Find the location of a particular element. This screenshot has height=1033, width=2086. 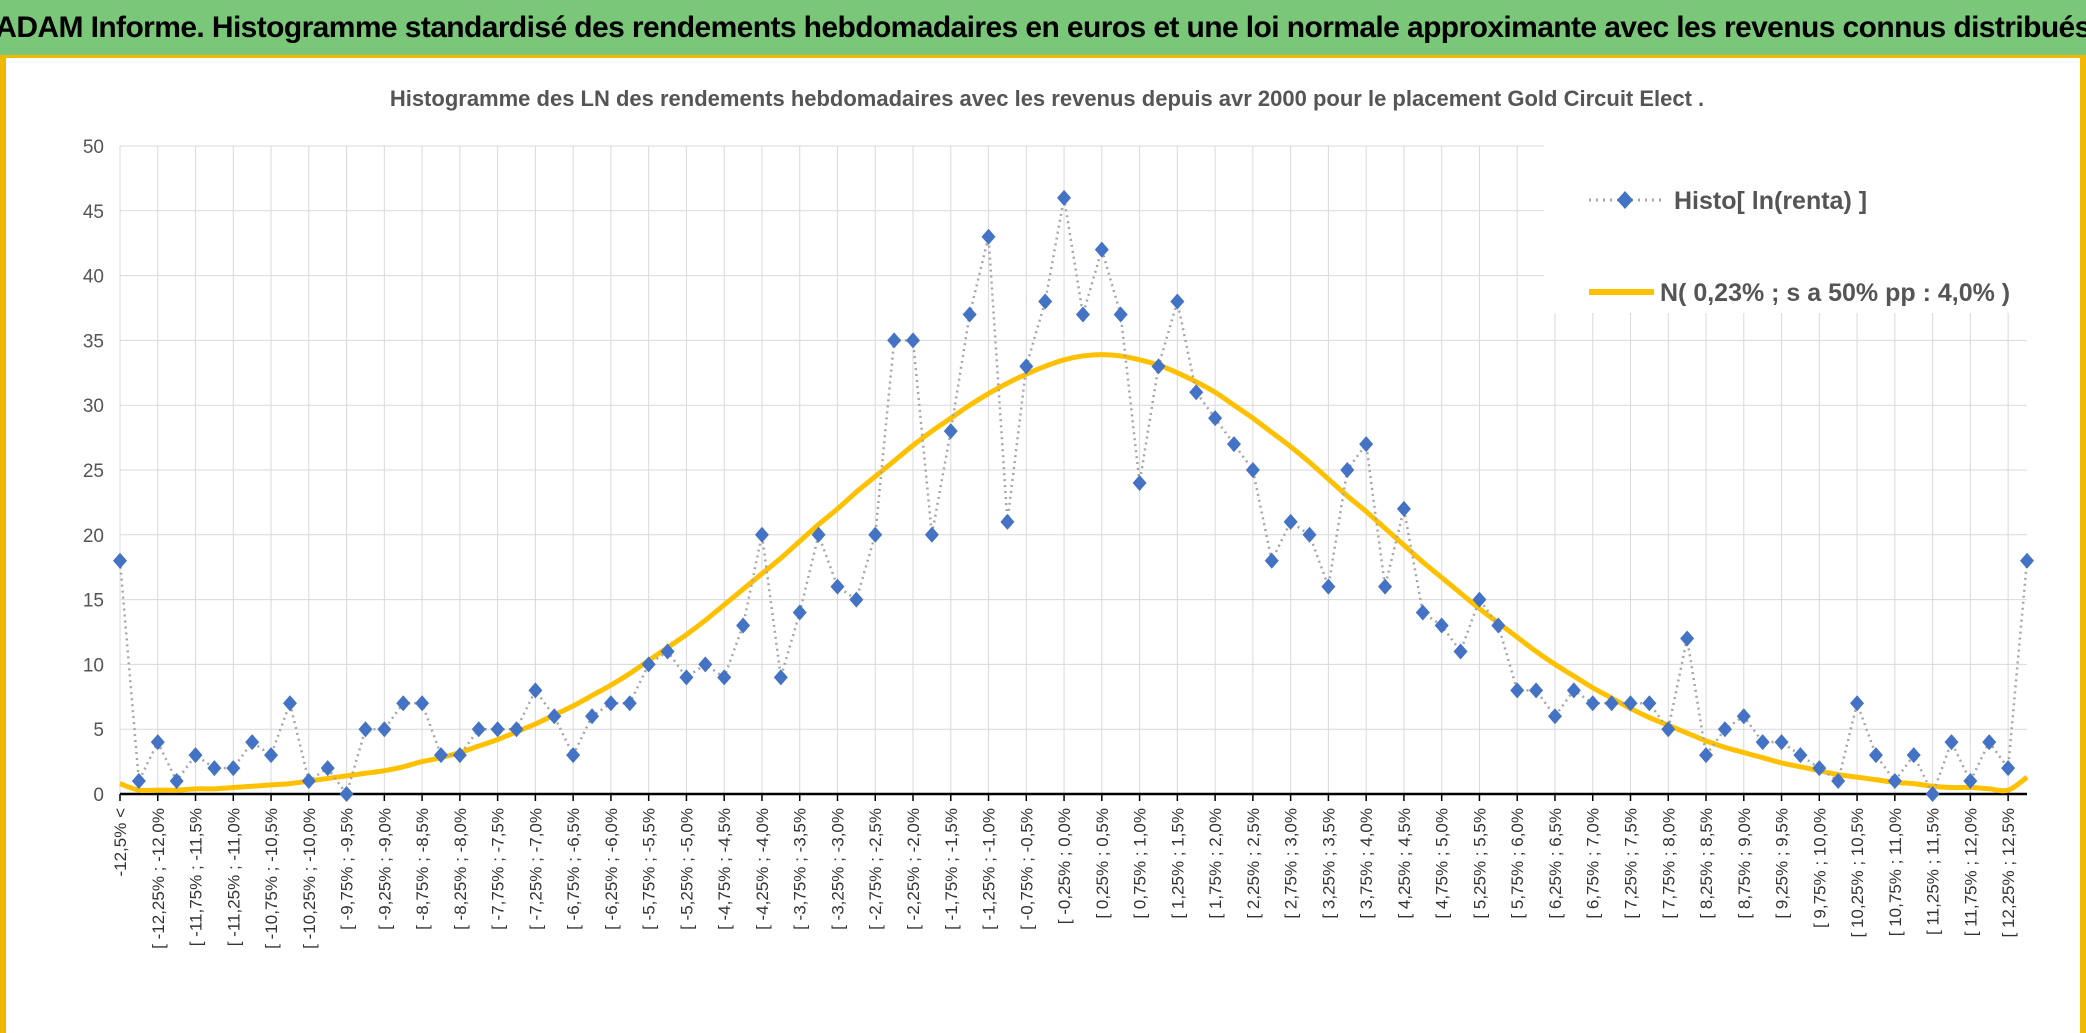

y-tick-label: 10 is located at coordinates (93, 665).